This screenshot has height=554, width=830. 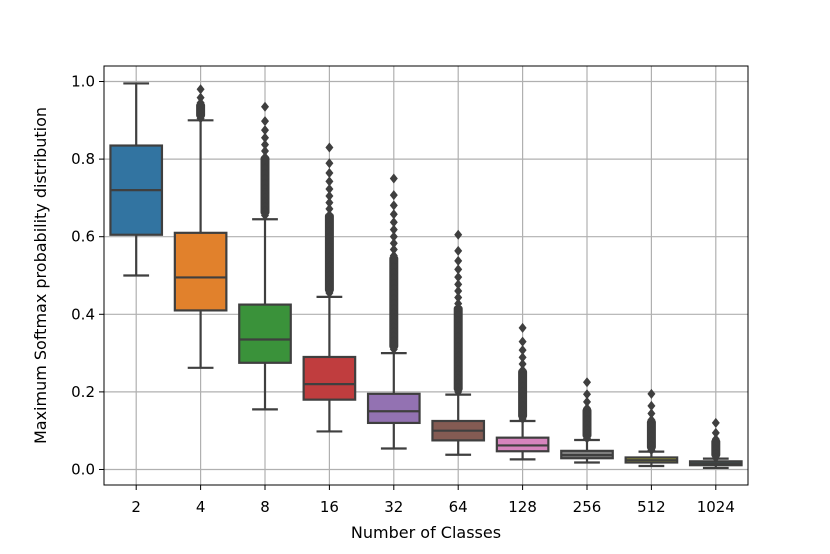 What do you see at coordinates (393, 507) in the screenshot?
I see `x-tick-label: 32` at bounding box center [393, 507].